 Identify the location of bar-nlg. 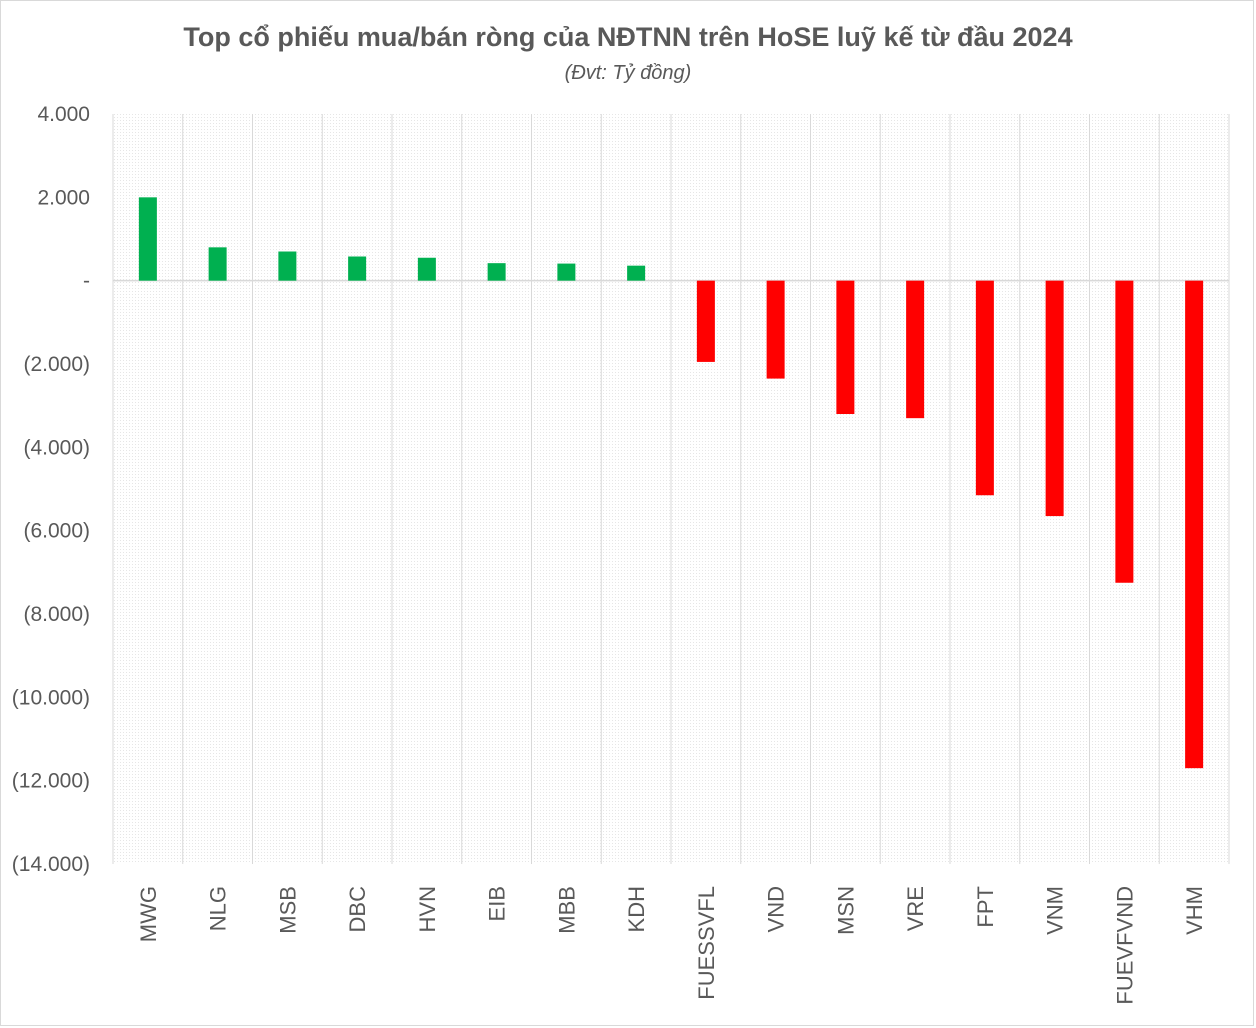
(217, 264).